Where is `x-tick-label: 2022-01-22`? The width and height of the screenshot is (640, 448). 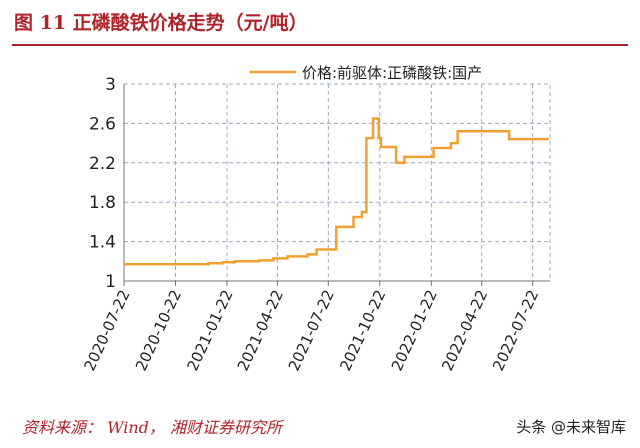
x-tick-label: 2022-01-22 is located at coordinates (414, 330).